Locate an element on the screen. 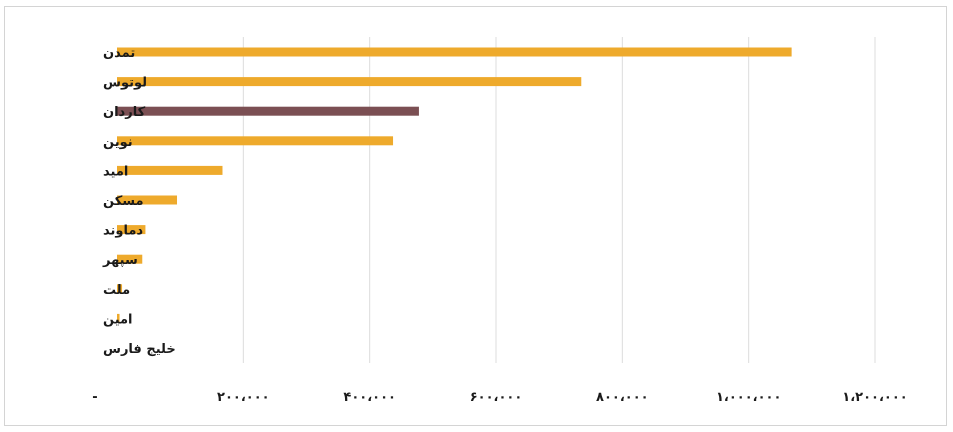  category-label: خلیج فارس is located at coordinates (139, 349).